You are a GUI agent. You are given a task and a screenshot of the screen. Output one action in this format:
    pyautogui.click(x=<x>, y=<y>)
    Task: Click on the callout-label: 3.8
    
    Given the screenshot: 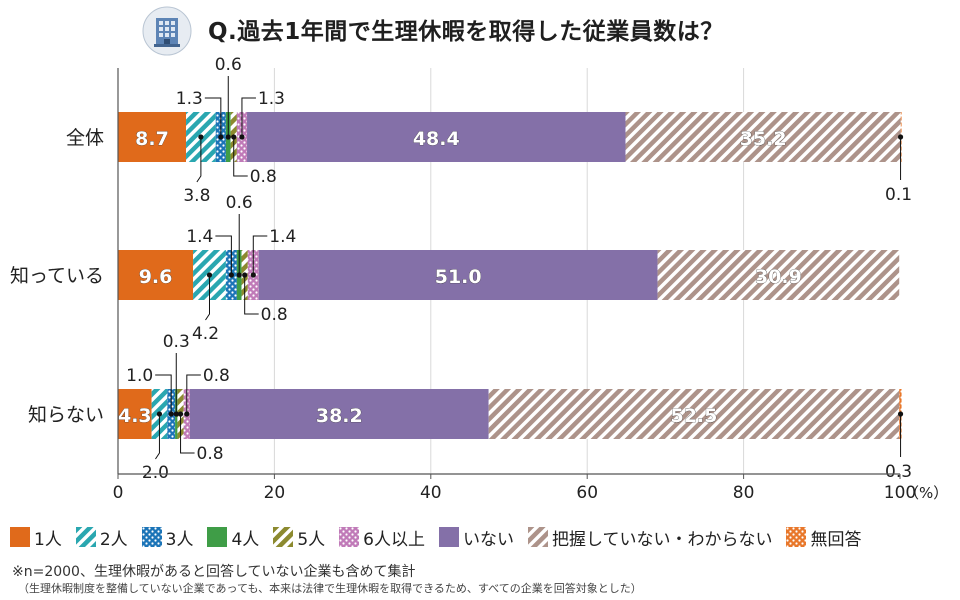 What is the action you would take?
    pyautogui.click(x=196, y=196)
    